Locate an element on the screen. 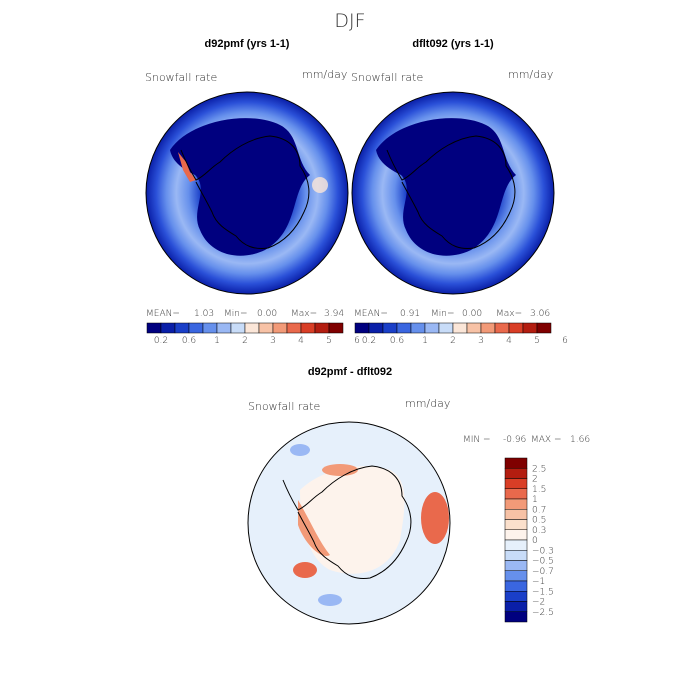  colorbar-tick-label: 0.3 is located at coordinates (539, 531).